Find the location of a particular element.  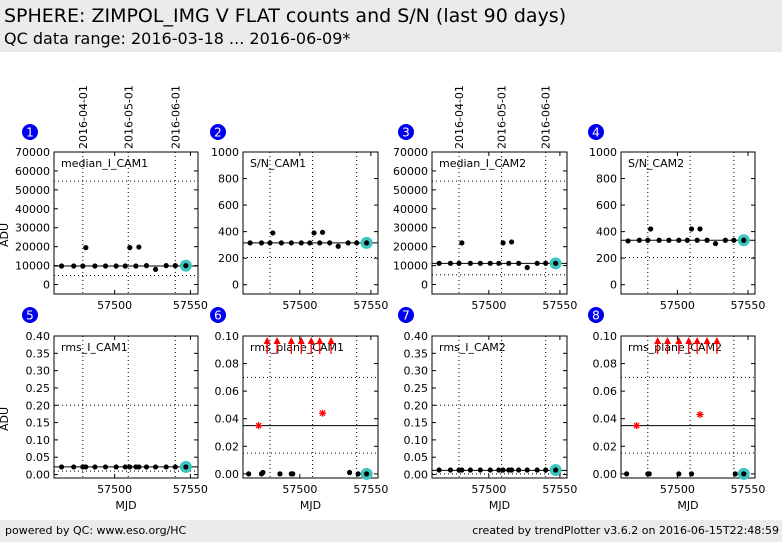

y-tick-label: 0.40 is located at coordinates (416, 336).